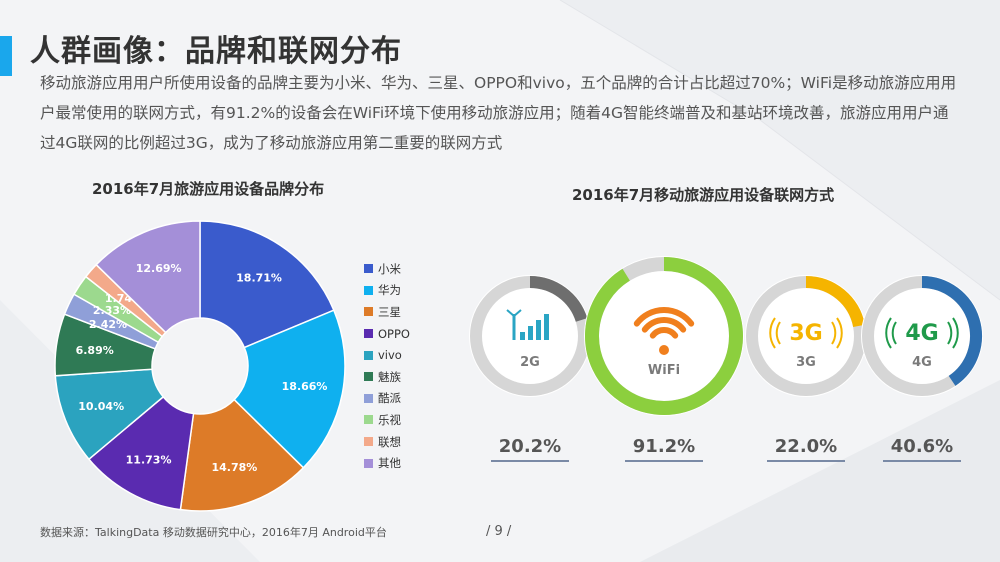  I want to click on legend-item: OPPO, so click(387, 334).